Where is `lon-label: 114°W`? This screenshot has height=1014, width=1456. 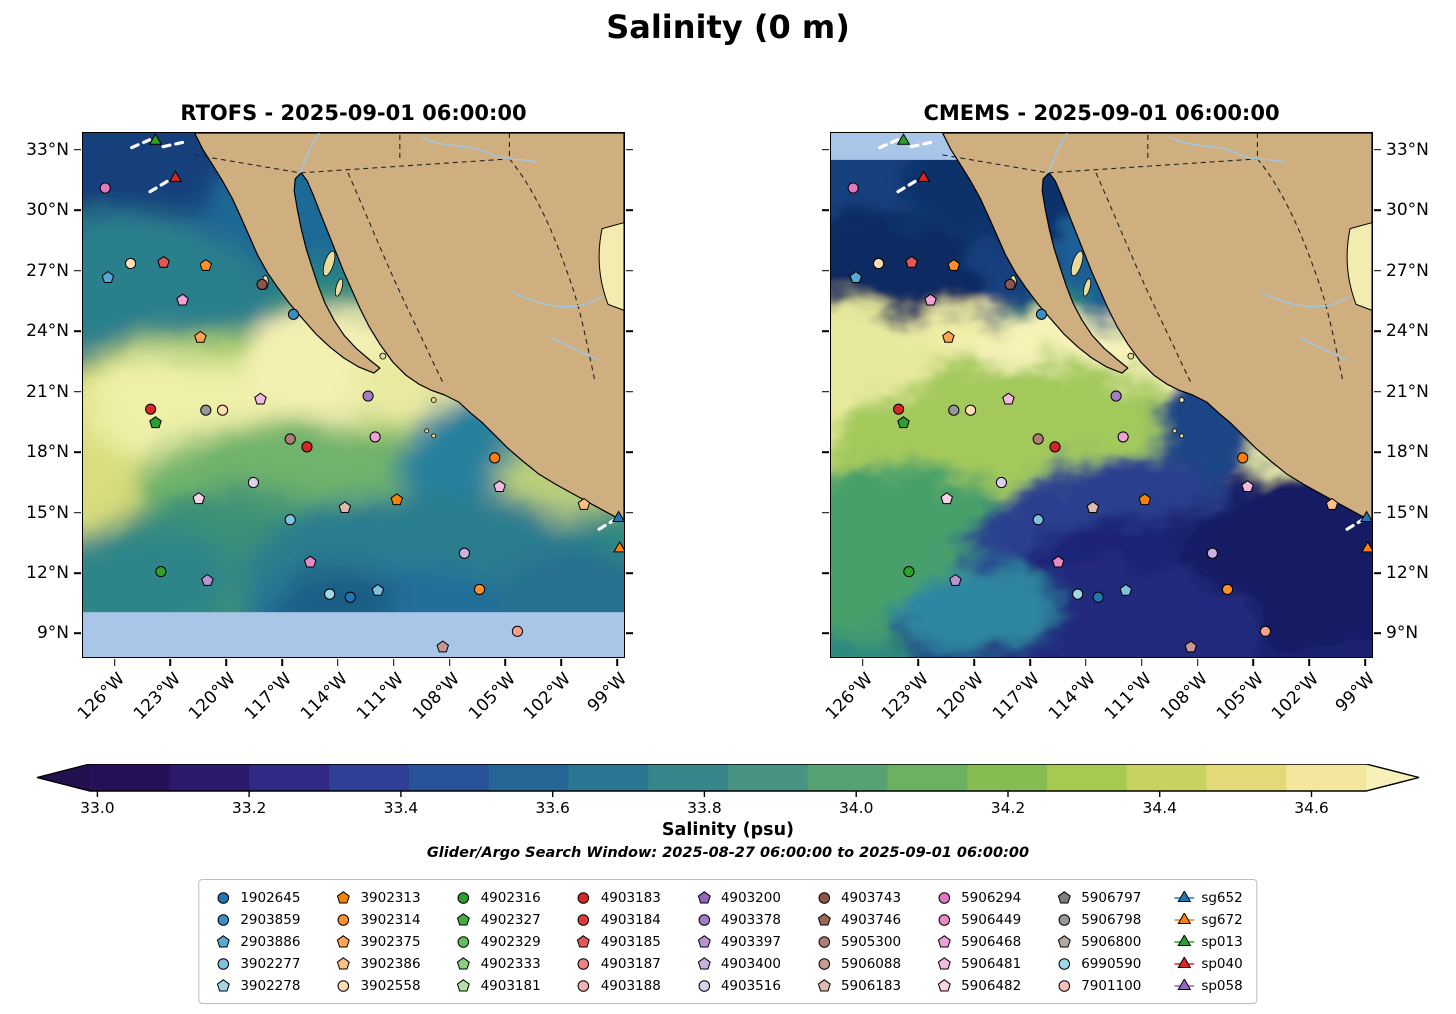
lon-label: 114°W is located at coordinates (325, 696).